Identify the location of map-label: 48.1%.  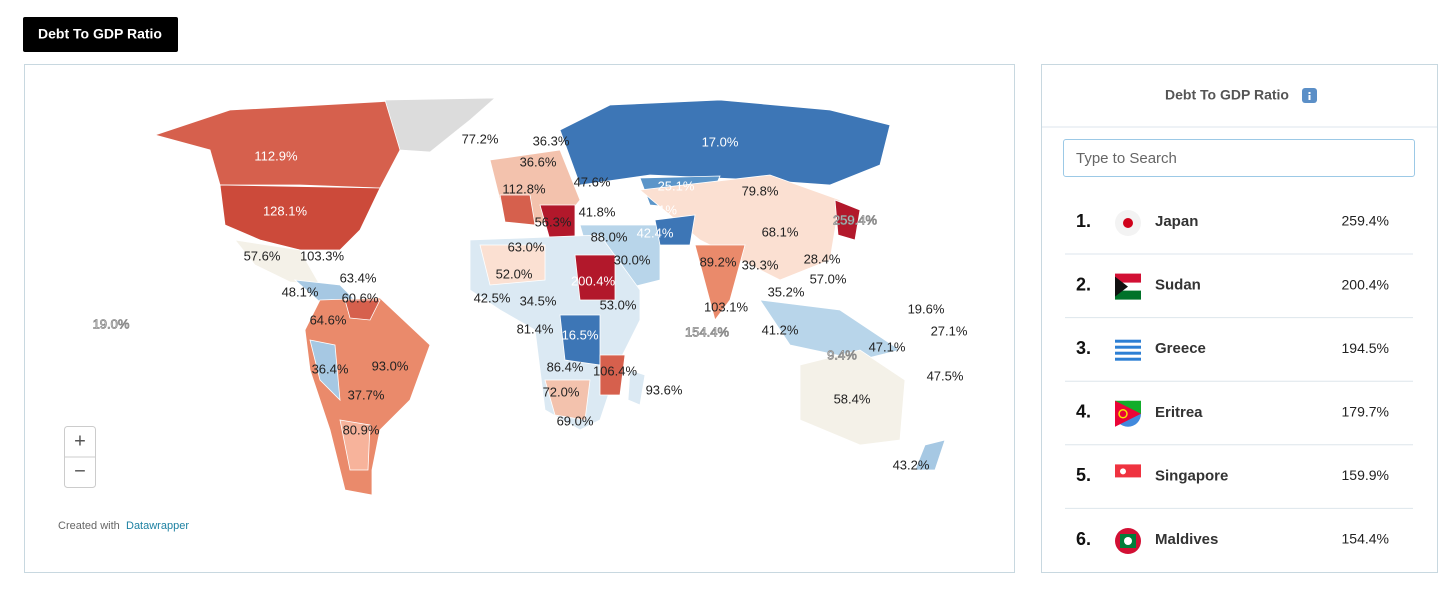
(300, 291).